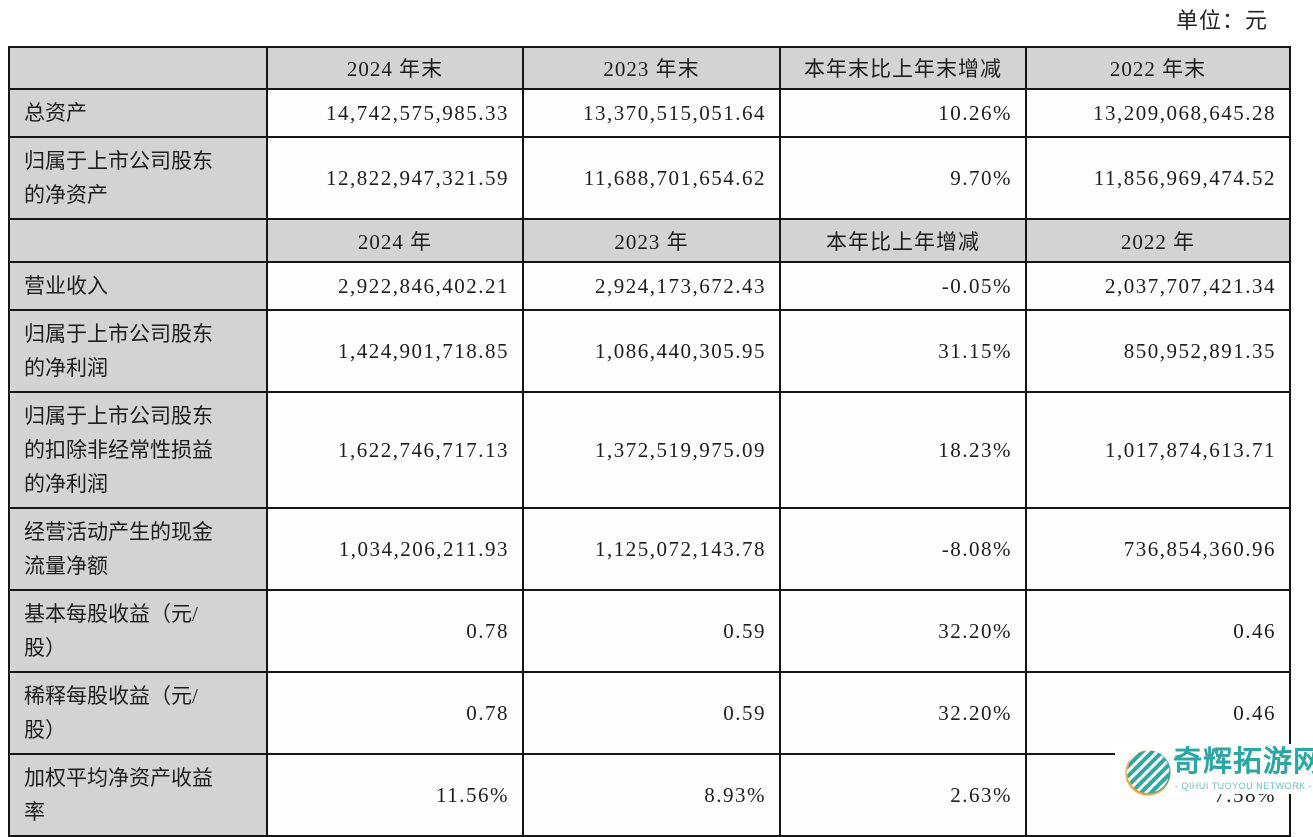  What do you see at coordinates (903, 549) in the screenshot?
I see `cell-value: -8.08%` at bounding box center [903, 549].